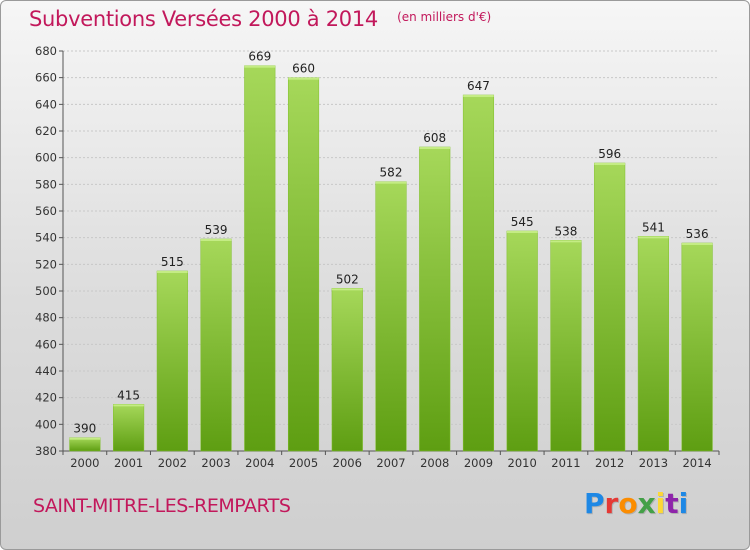  I want to click on logo-letter: r, so click(611, 503).